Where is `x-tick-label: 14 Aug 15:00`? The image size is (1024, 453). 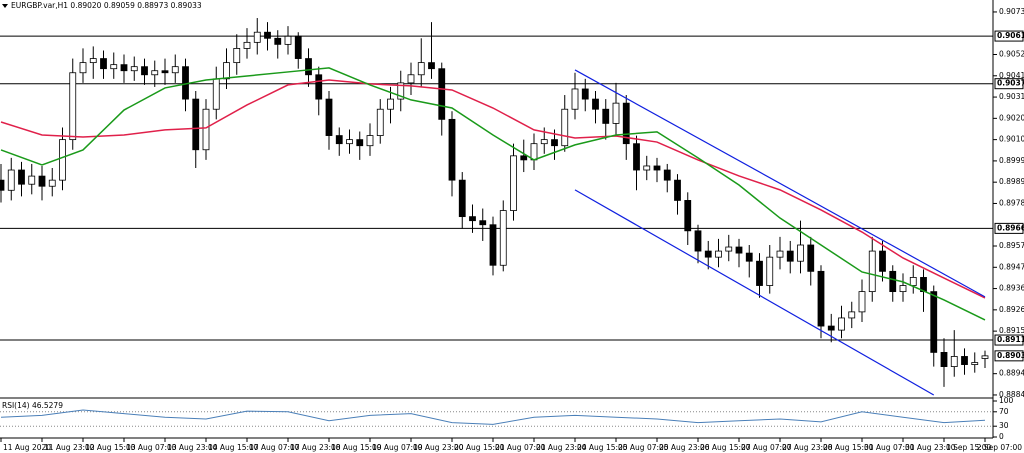 x-tick-label: 14 Aug 15:00 is located at coordinates (233, 447).